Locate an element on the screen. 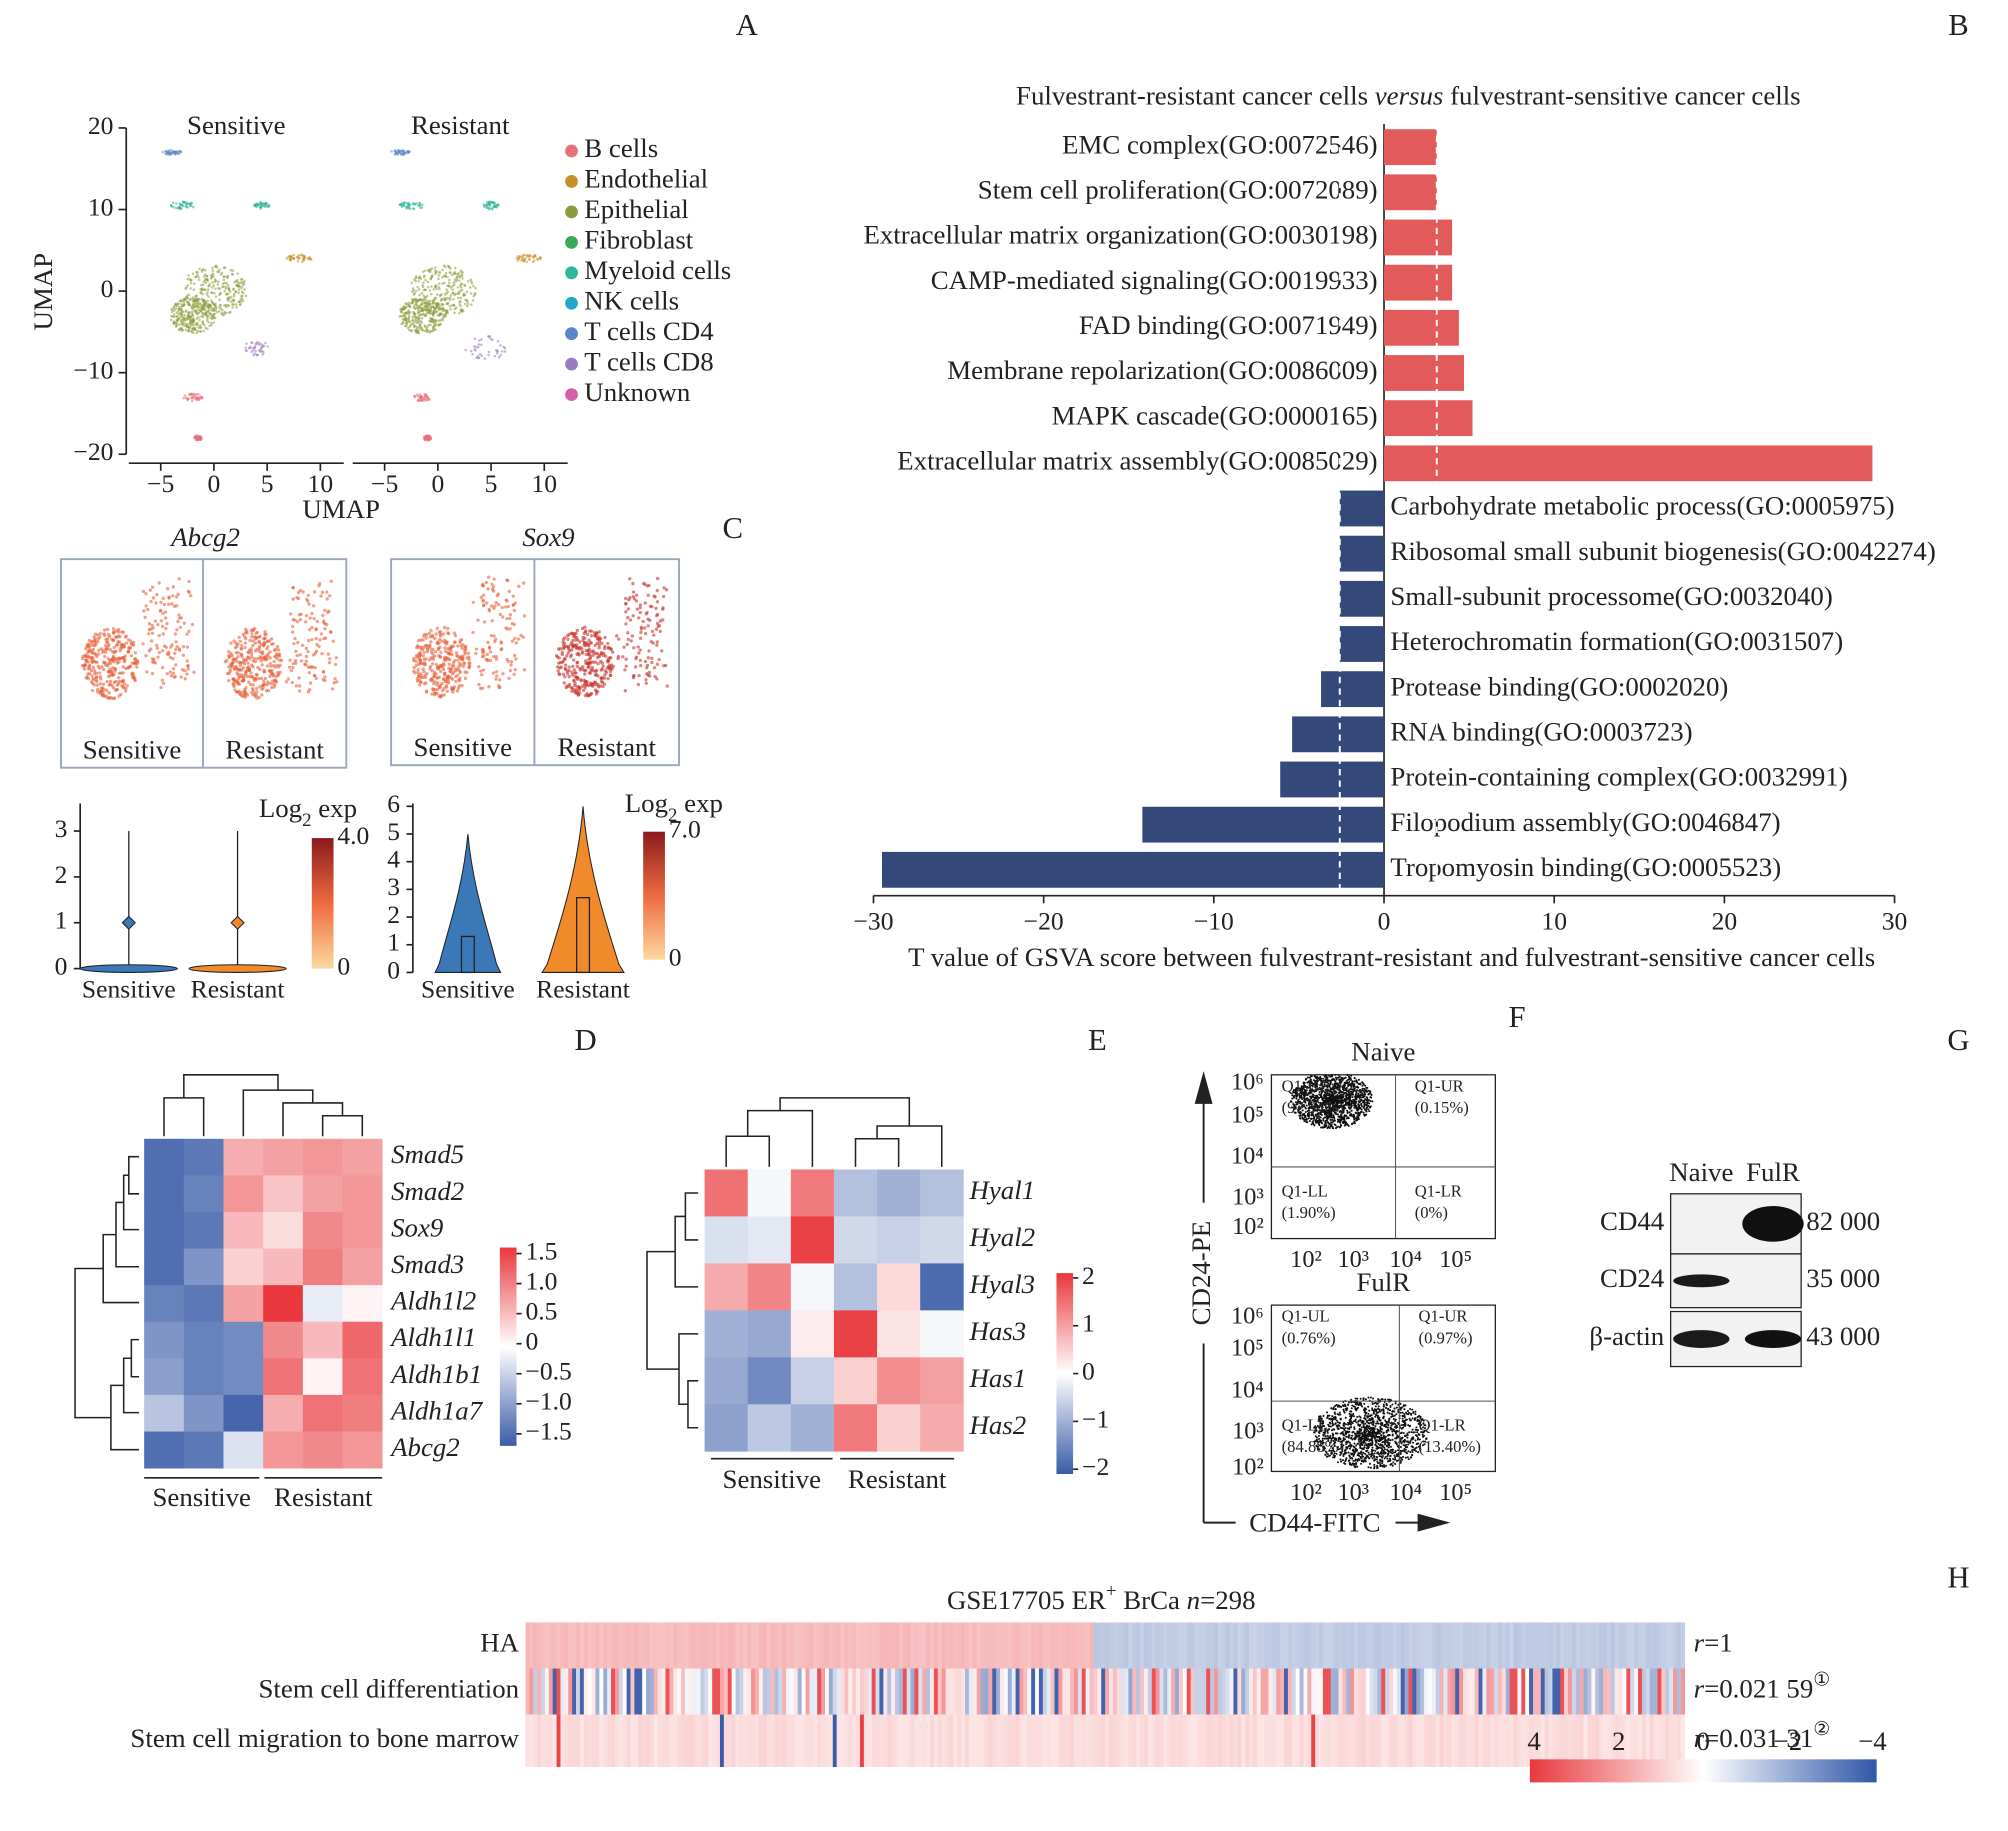  category-label: Filopodium assembly(GO:0046847) is located at coordinates (1585, 822).